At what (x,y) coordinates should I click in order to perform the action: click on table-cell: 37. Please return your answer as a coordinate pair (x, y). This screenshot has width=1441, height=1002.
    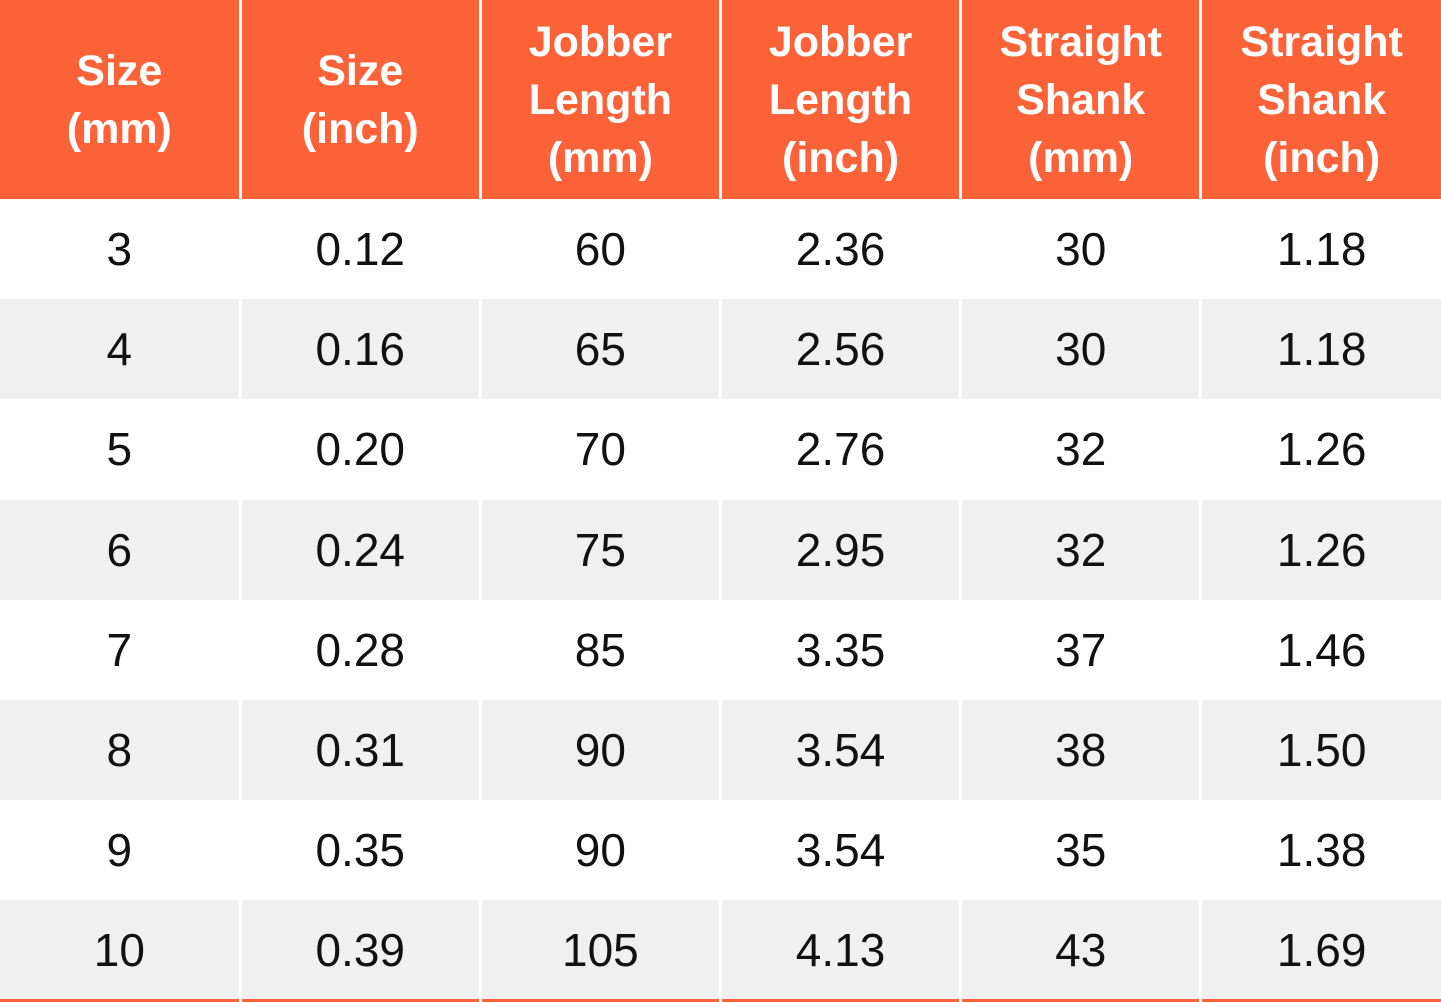
    Looking at the image, I should click on (1081, 649).